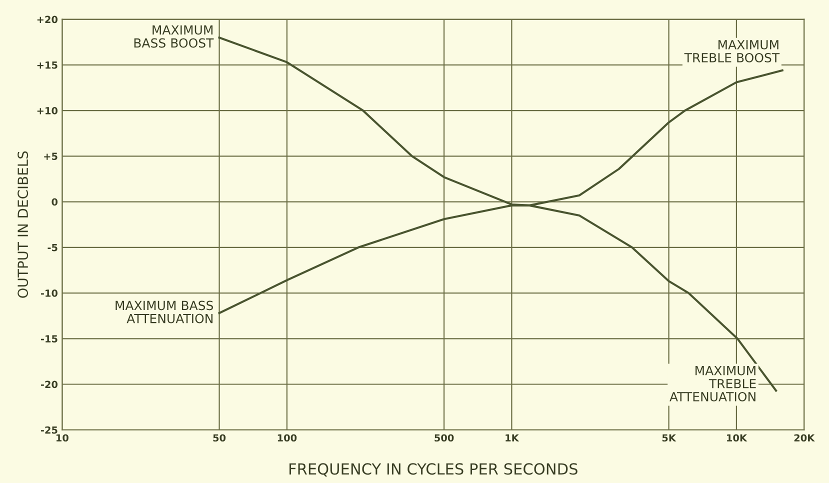 This screenshot has width=829, height=483. I want to click on y-tick-label: -15, so click(49, 338).